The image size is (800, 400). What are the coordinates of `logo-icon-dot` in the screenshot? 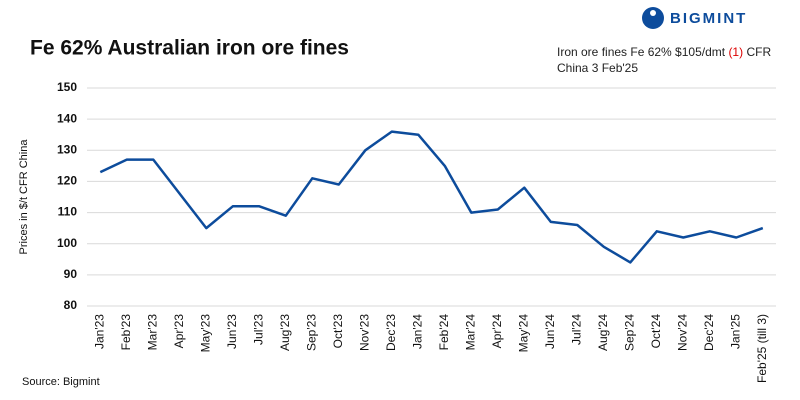 It's located at (653, 13).